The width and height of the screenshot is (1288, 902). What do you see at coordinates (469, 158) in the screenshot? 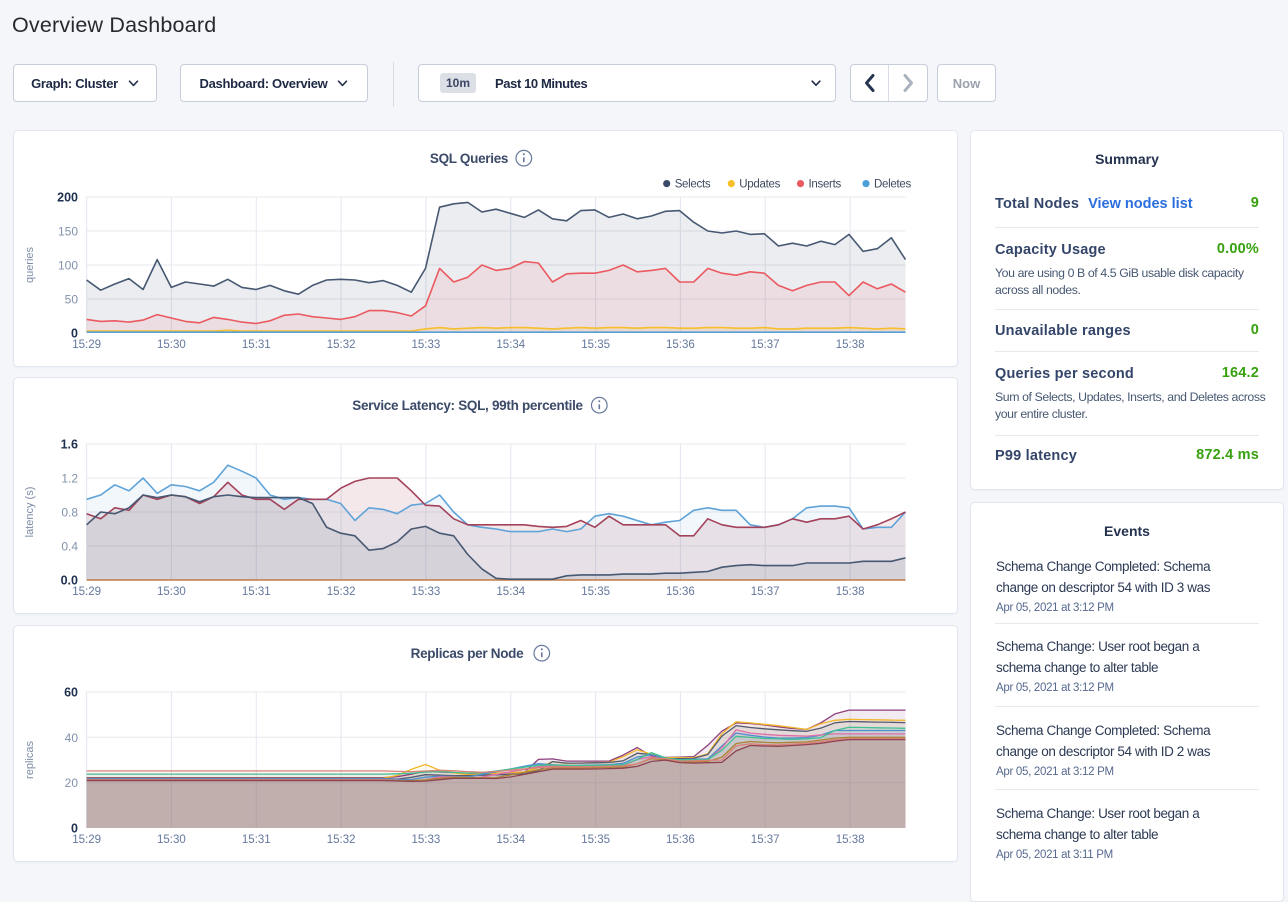
I see `svg-text: SQL Queries` at bounding box center [469, 158].